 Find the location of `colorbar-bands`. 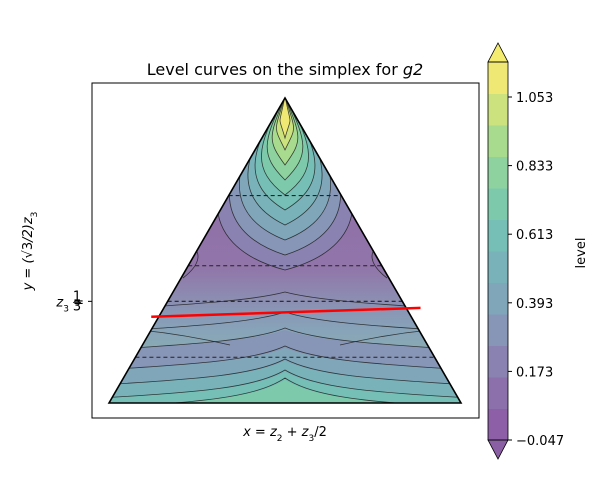

colorbar-bands is located at coordinates (498, 251).